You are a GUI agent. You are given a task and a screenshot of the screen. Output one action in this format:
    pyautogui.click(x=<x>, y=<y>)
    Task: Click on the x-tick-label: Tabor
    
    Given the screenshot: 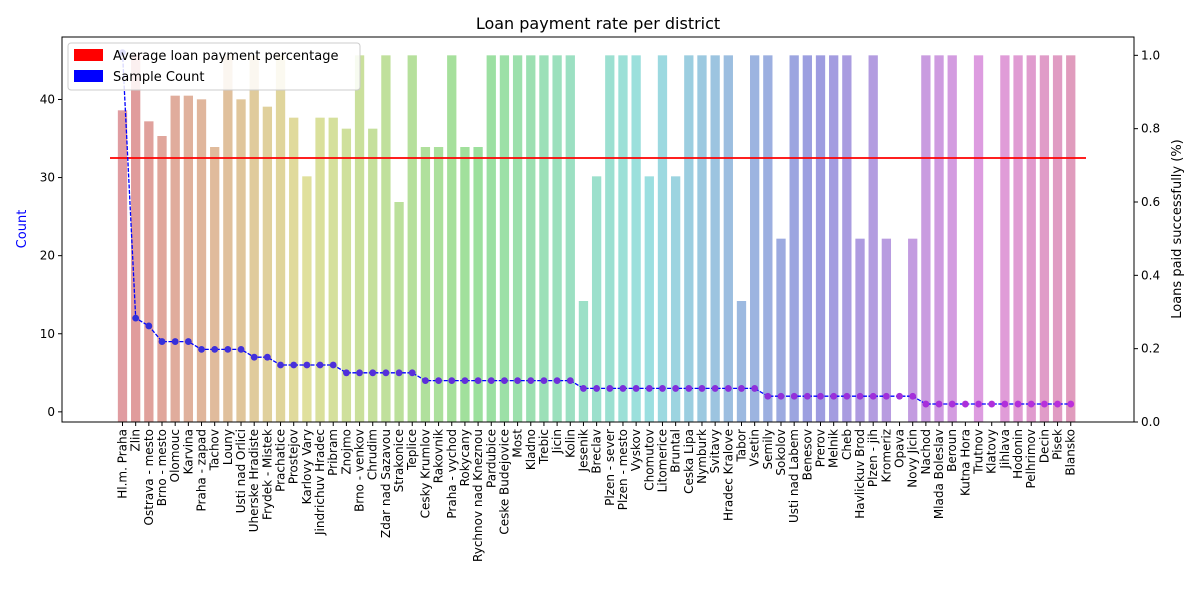 What is the action you would take?
    pyautogui.click(x=741, y=446)
    